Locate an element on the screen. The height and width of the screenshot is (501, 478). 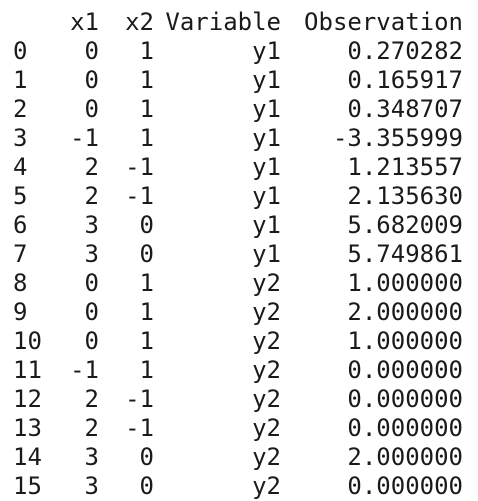
column-header-observation: Observation is located at coordinates (383, 22).